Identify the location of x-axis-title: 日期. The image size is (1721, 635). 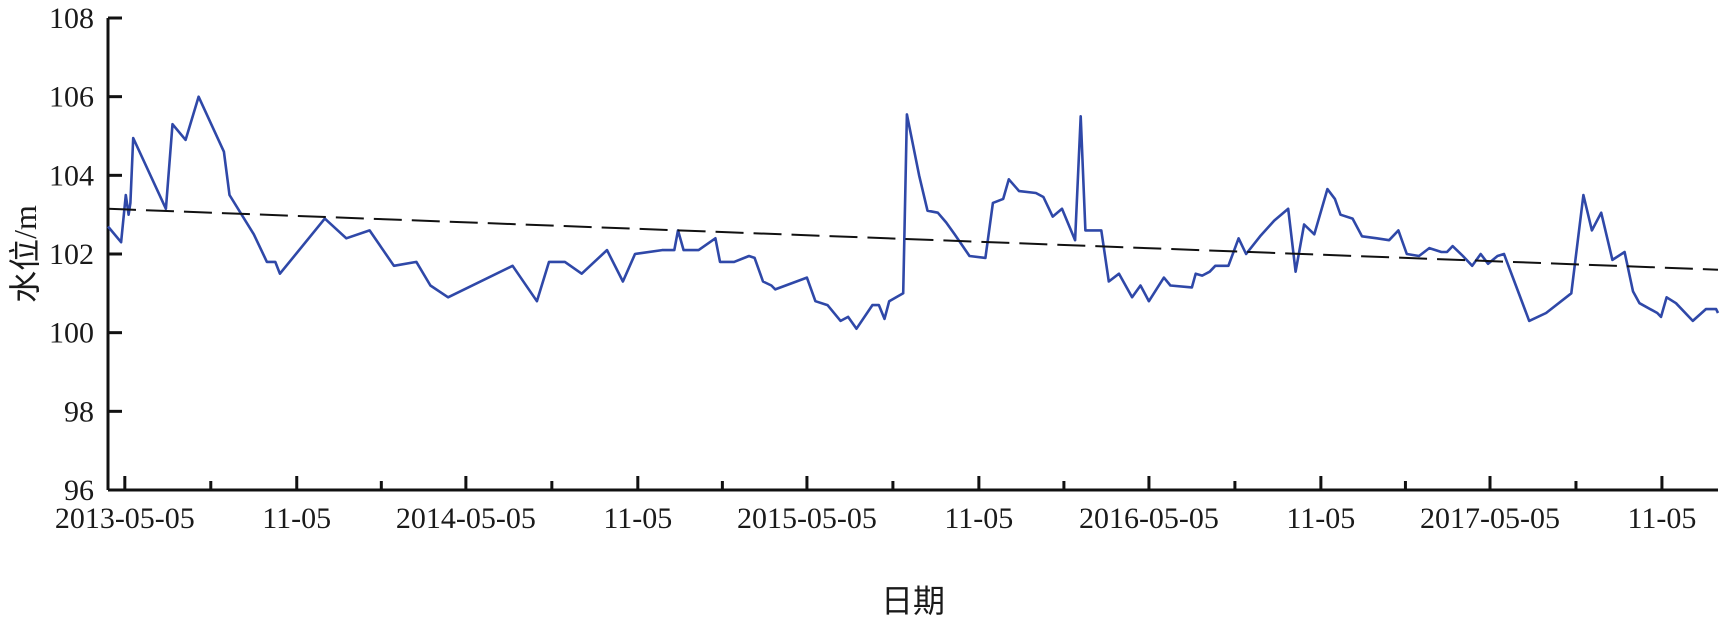
(913, 601).